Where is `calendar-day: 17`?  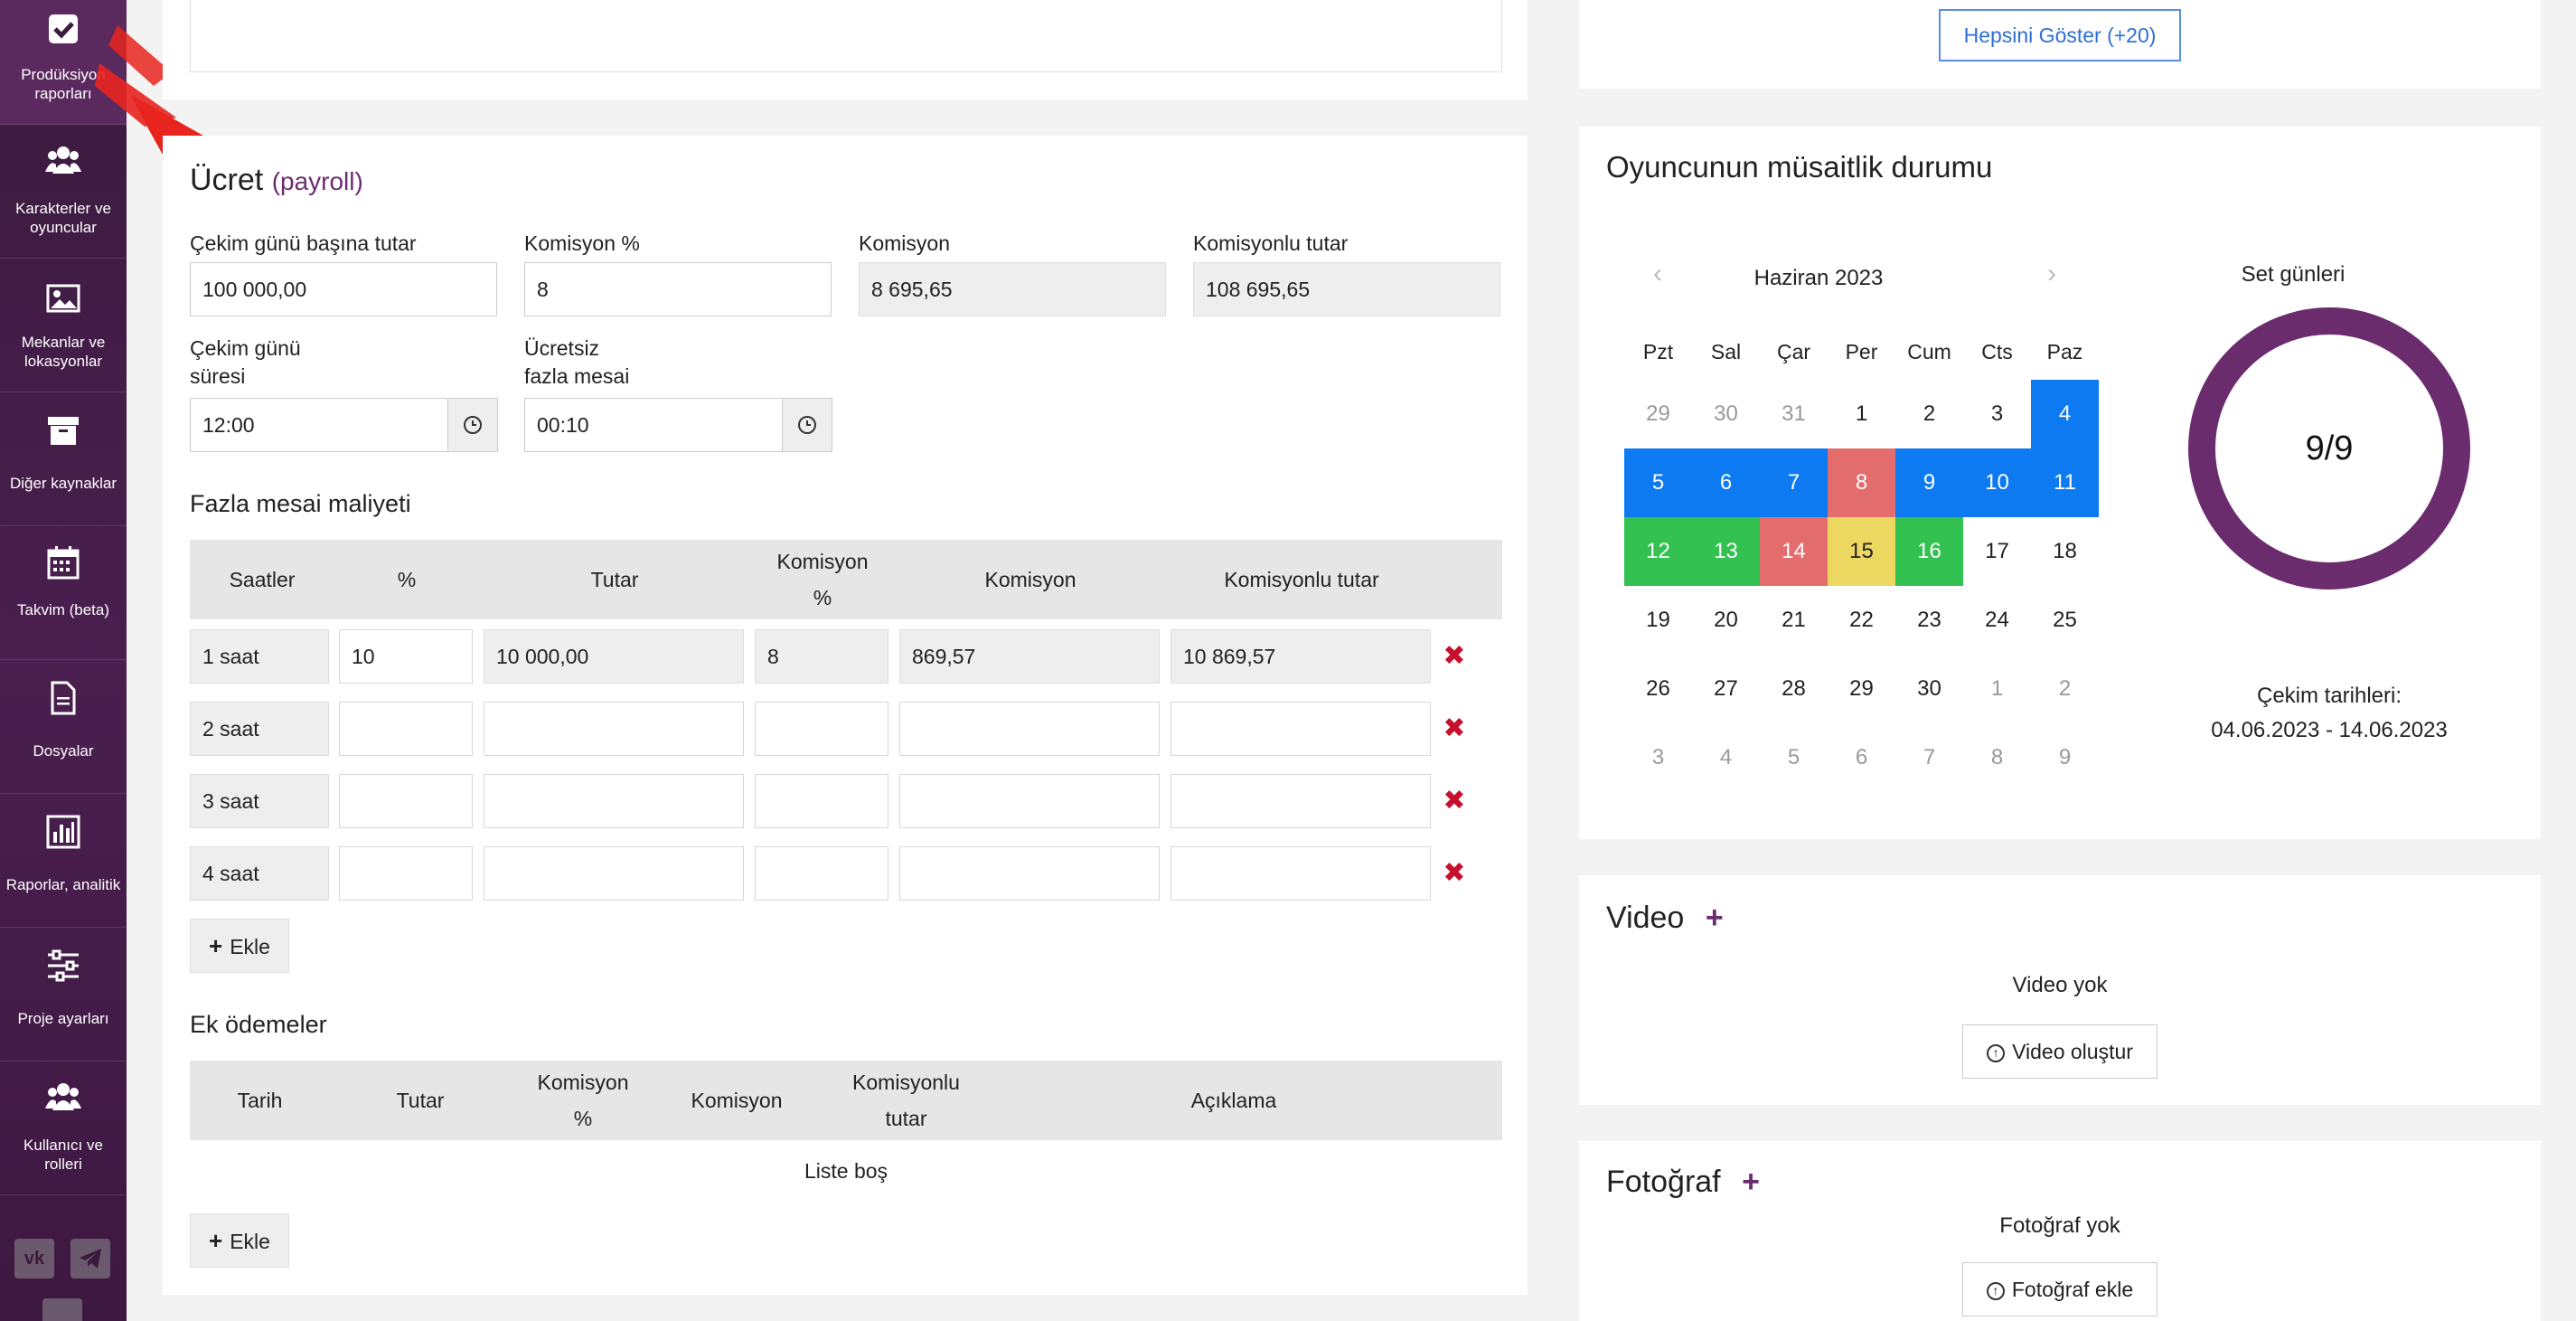
calendar-day: 17 is located at coordinates (1997, 551).